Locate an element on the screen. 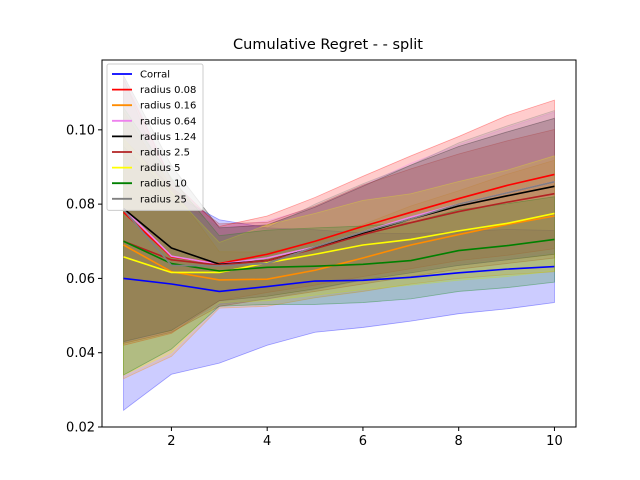 The height and width of the screenshot is (480, 640). y-axis-ticks: 0.02 0.04 0.06 0.08 0.10 is located at coordinates (84, 279).